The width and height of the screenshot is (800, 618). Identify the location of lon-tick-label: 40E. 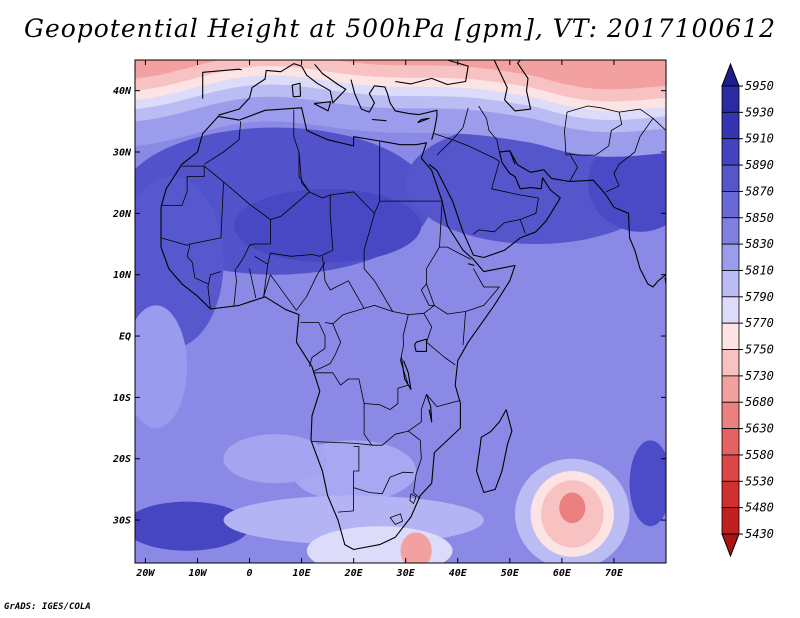
(458, 573).